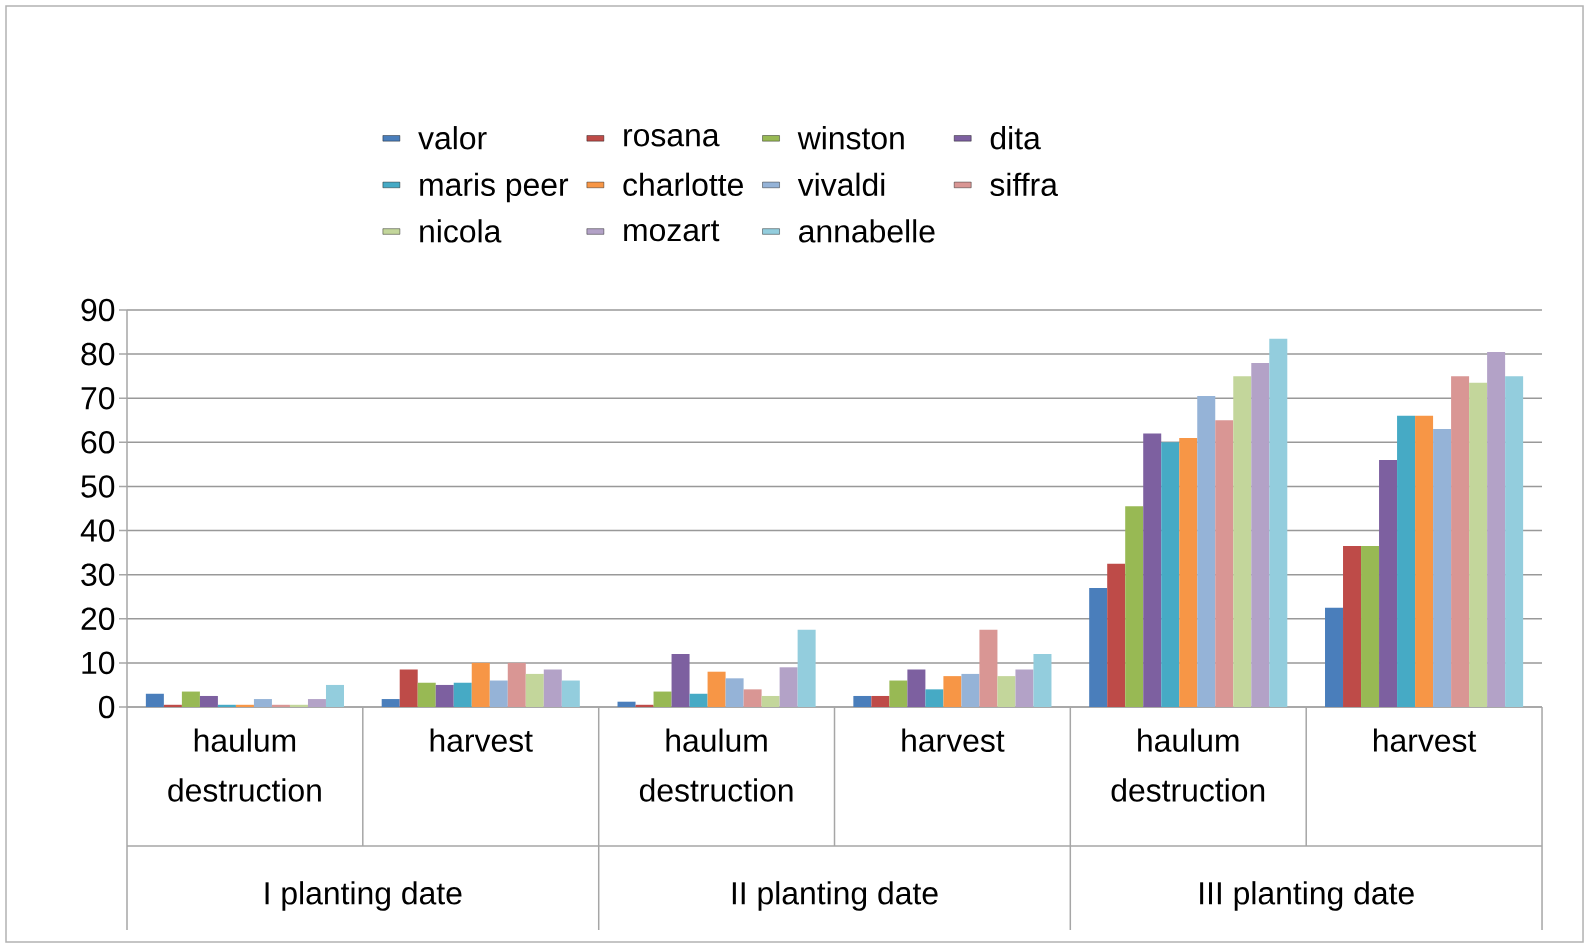  I want to click on legend-label: nicola, so click(461, 231).